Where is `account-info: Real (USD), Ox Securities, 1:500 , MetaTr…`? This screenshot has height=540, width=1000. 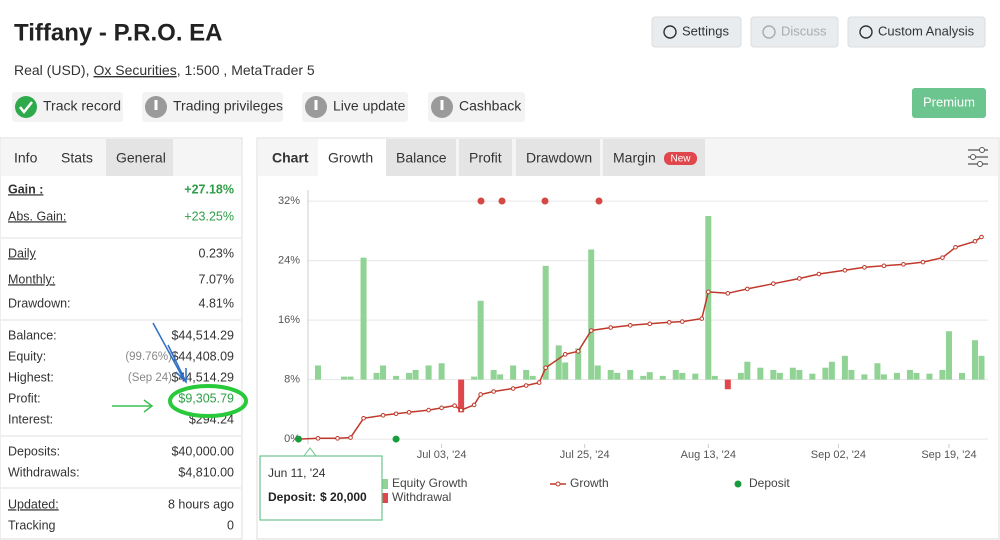
account-info: Real (USD), Ox Securities, 1:500 , MetaTr… is located at coordinates (164, 70).